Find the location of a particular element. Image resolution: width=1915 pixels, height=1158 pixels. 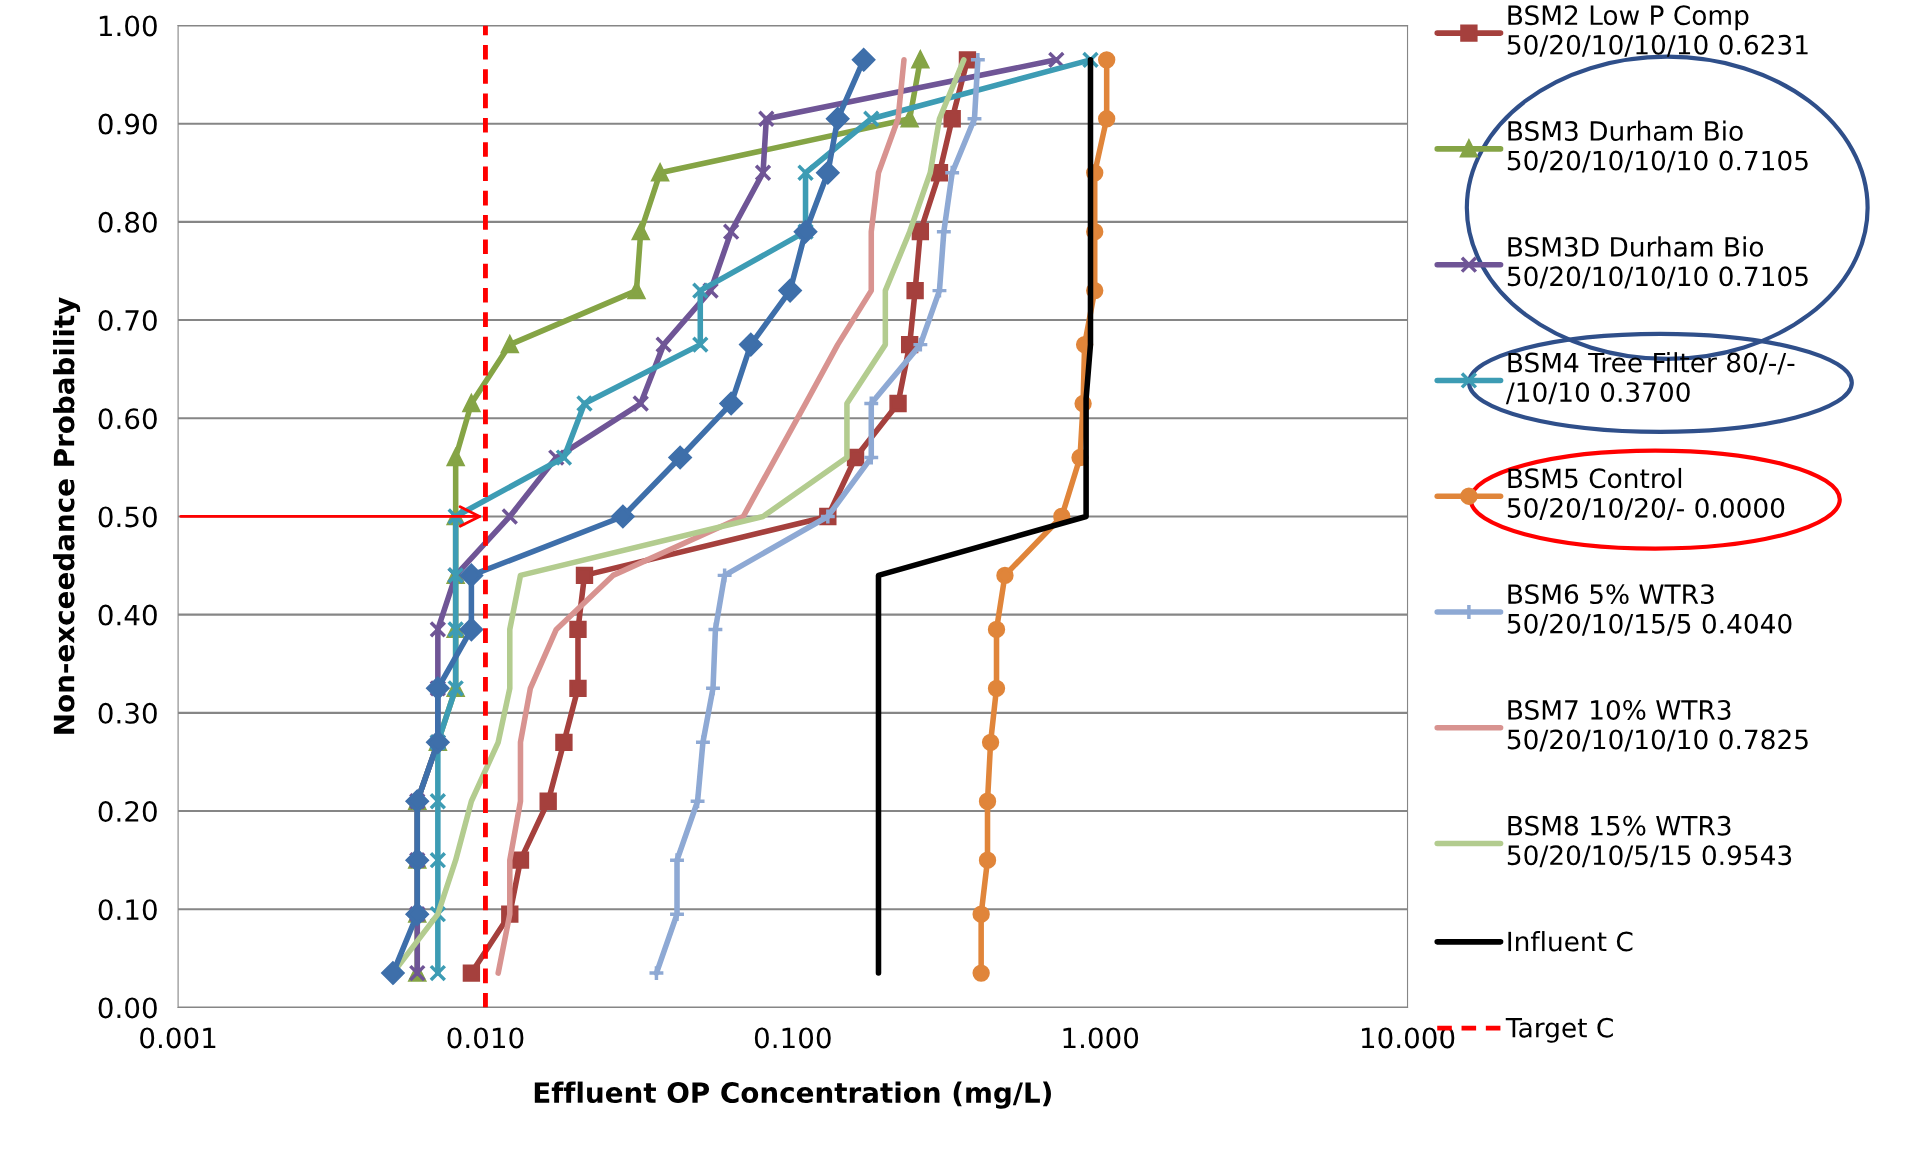

legend-label: BSM2 Low P Comp 50/20/10/10/10 0.6231 is located at coordinates (1657, 31).